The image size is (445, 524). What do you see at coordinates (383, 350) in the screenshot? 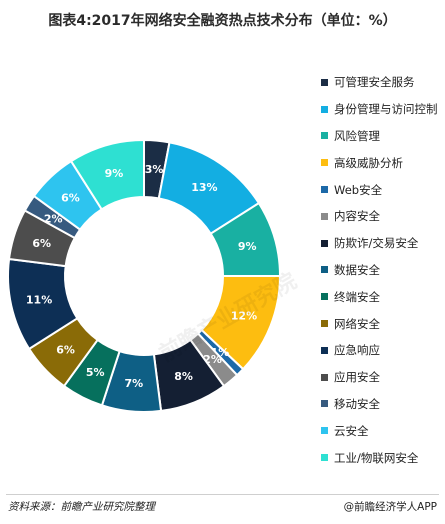
I see `legend-item: 应急响应` at bounding box center [383, 350].